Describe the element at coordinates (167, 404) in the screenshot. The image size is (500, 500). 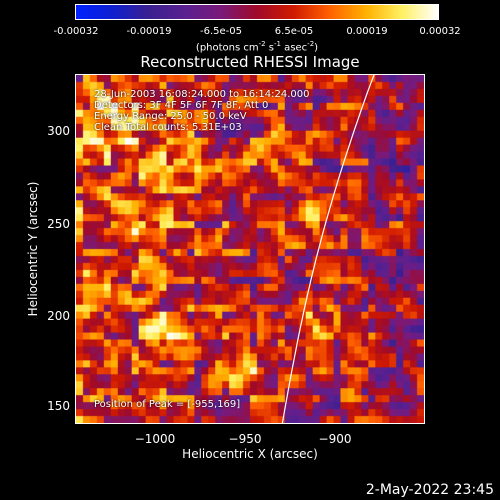
I see `peak-position-text: Position of Peak = [-955,169]` at that location.